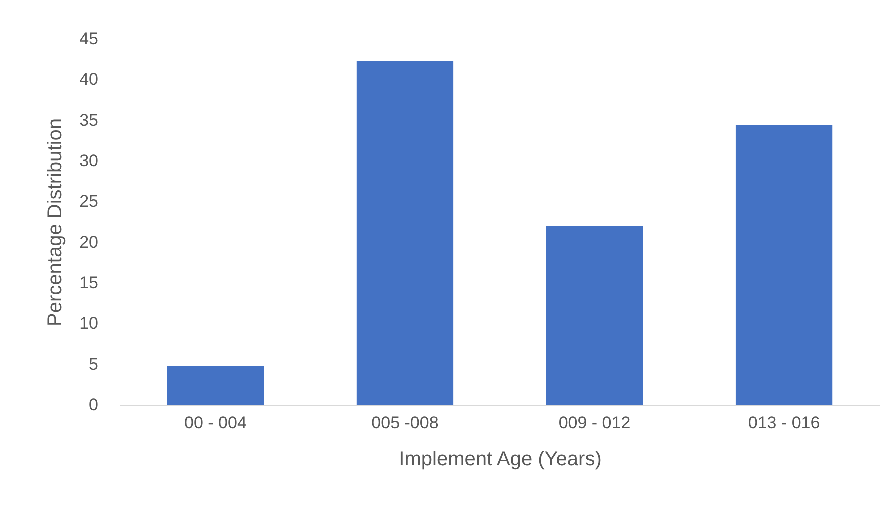  What do you see at coordinates (89, 324) in the screenshot?
I see `y-tick-label: 10` at bounding box center [89, 324].